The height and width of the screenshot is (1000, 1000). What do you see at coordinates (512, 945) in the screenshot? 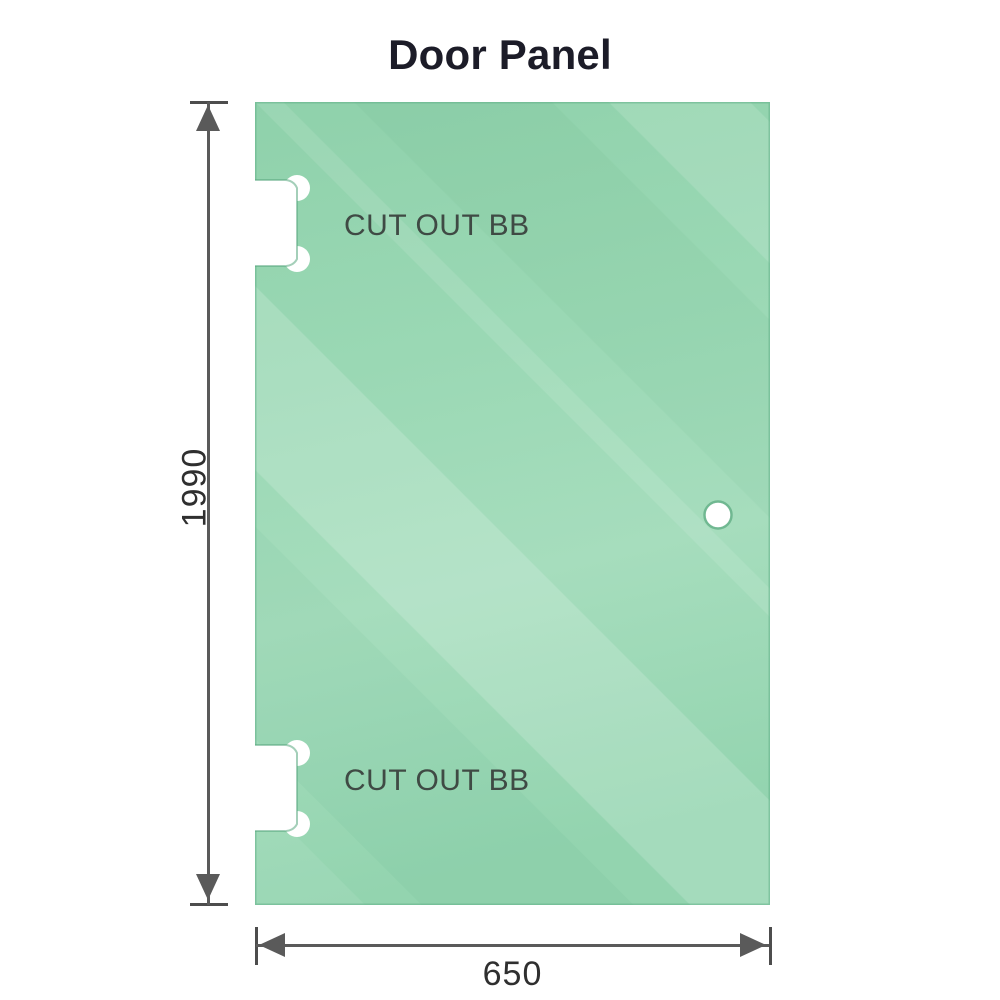
I see `dimension-line-horizontal` at bounding box center [512, 945].